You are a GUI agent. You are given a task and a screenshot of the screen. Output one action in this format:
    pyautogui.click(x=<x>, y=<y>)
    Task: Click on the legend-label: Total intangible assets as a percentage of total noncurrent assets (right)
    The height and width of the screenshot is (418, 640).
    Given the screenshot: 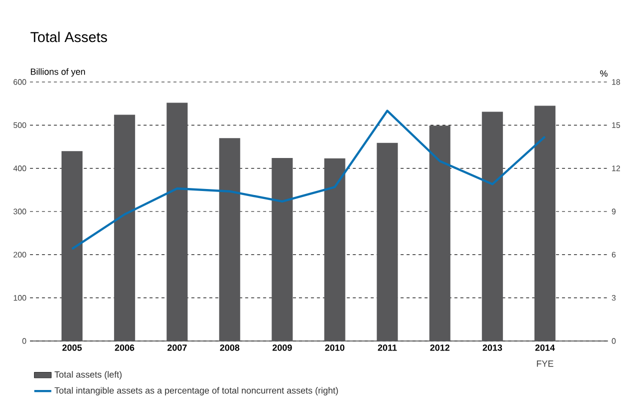 What is the action you would take?
    pyautogui.click(x=196, y=391)
    